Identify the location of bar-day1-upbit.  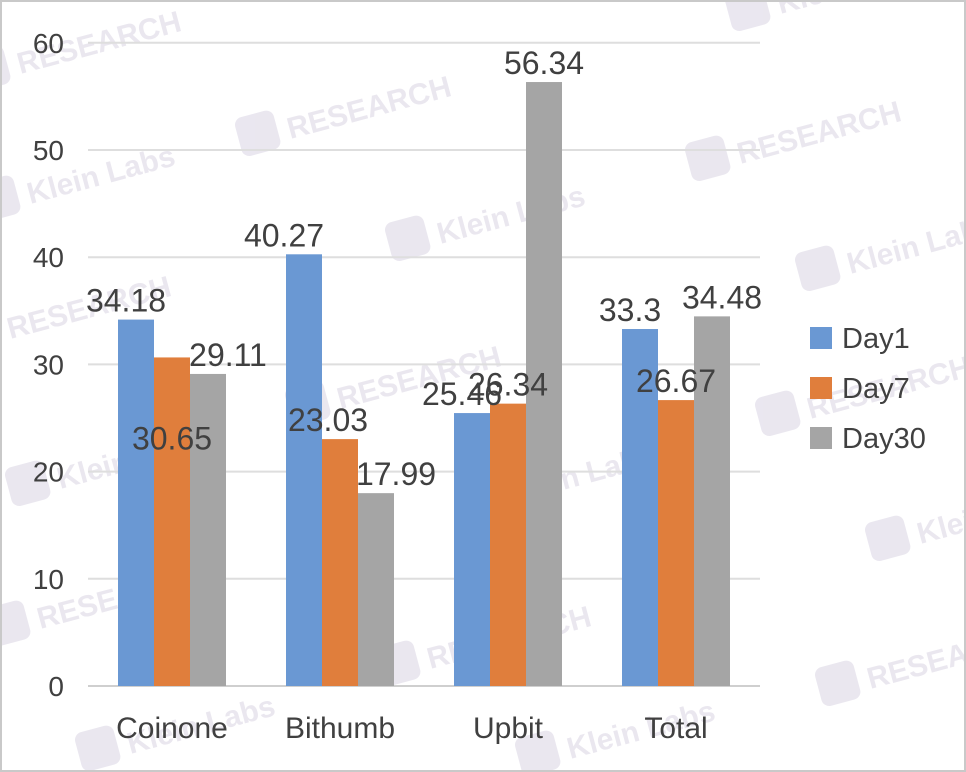
(472, 549).